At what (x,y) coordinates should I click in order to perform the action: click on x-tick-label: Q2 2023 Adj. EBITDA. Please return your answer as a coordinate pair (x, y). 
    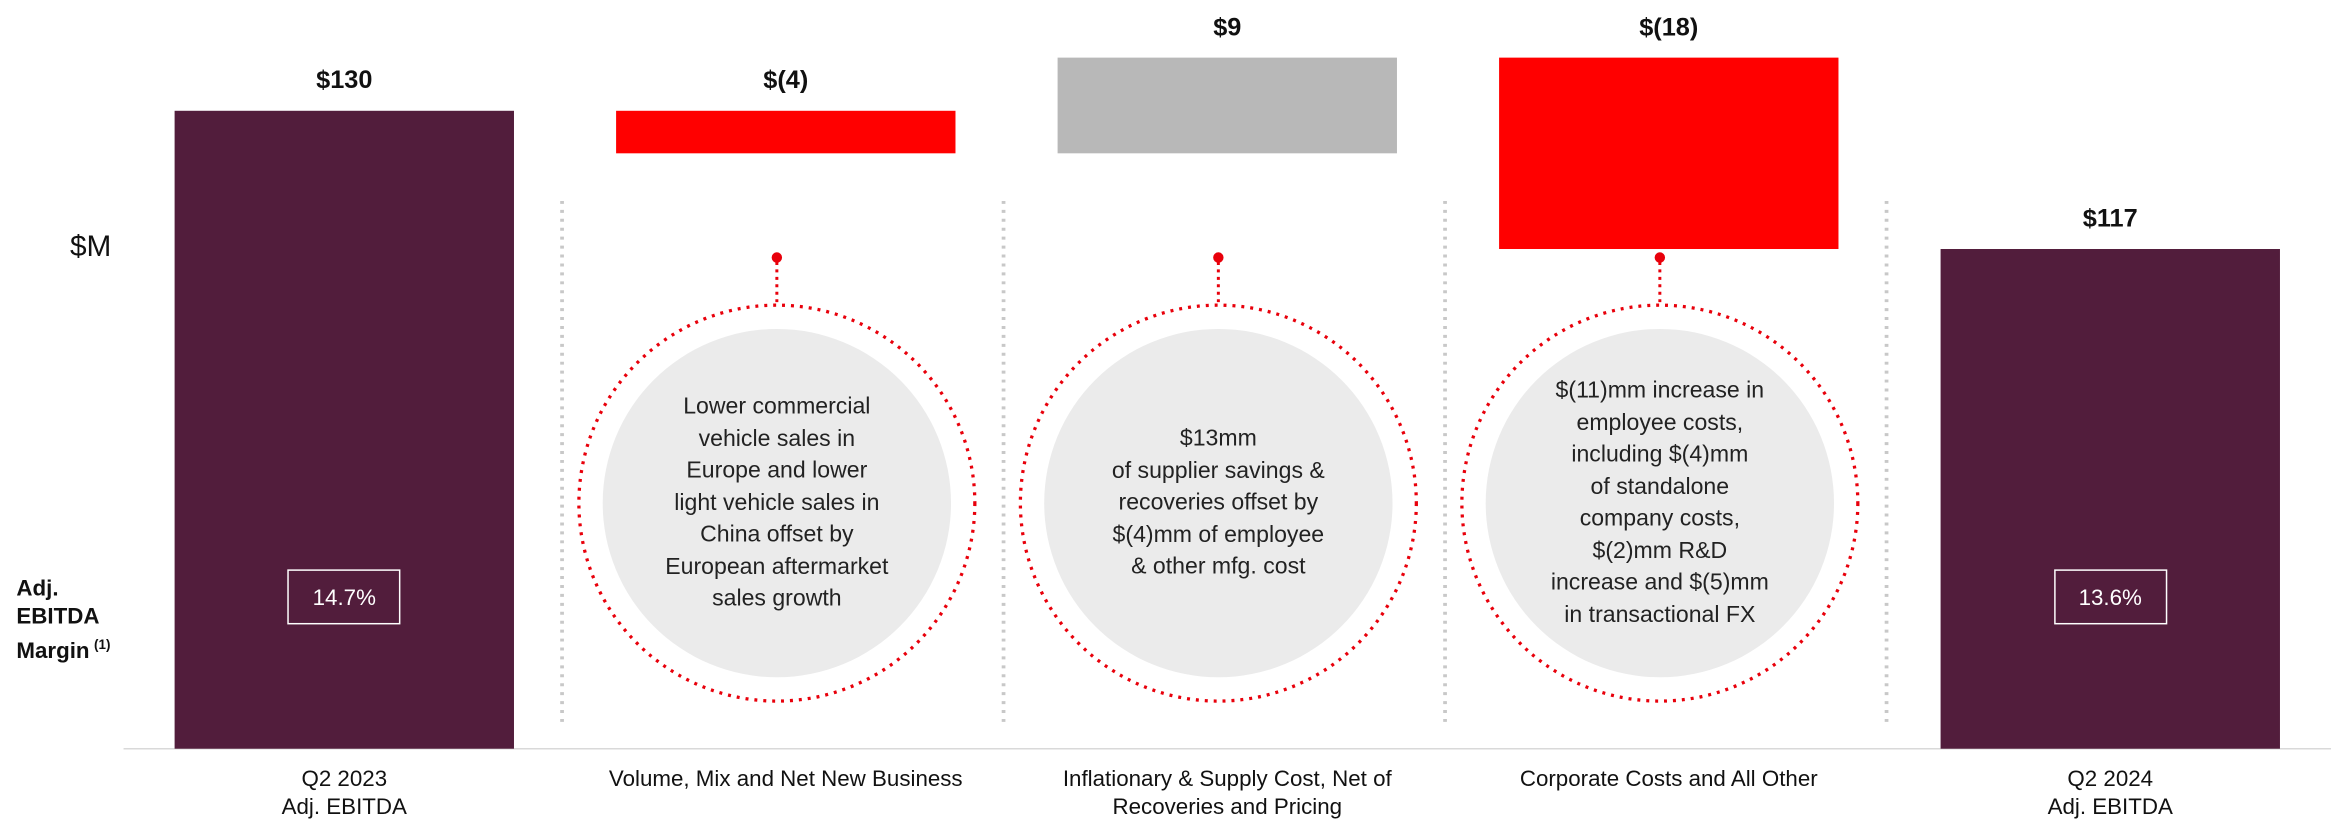
    Looking at the image, I should click on (344, 793).